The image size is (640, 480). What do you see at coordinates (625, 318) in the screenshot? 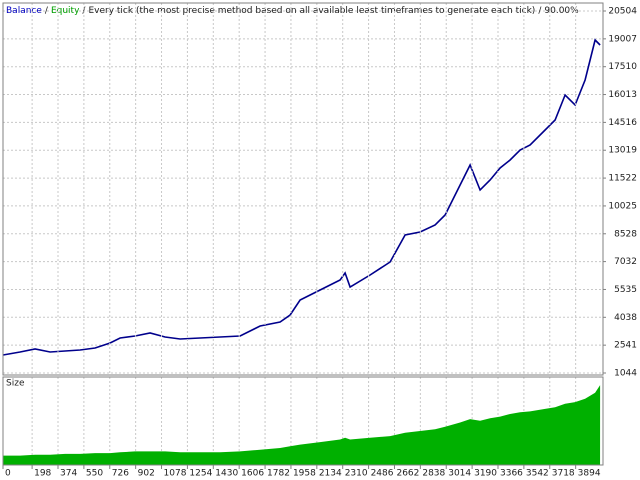
I see `y-tick-label: 4038` at bounding box center [625, 318].